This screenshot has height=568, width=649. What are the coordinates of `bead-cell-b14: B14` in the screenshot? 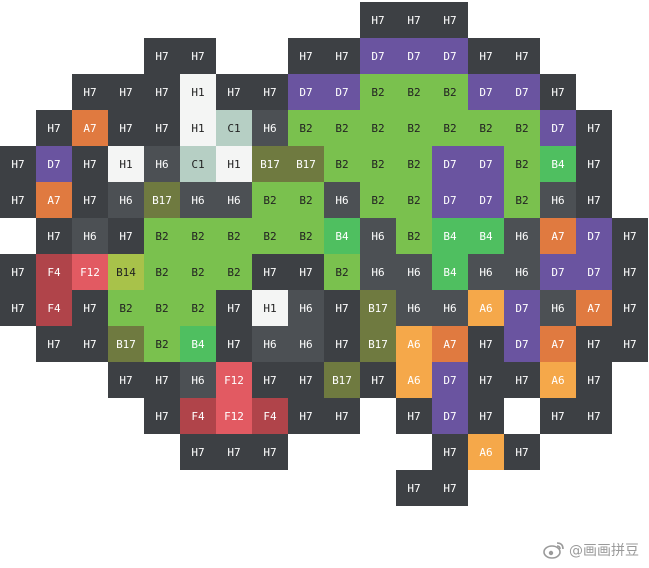 It's located at (126, 272).